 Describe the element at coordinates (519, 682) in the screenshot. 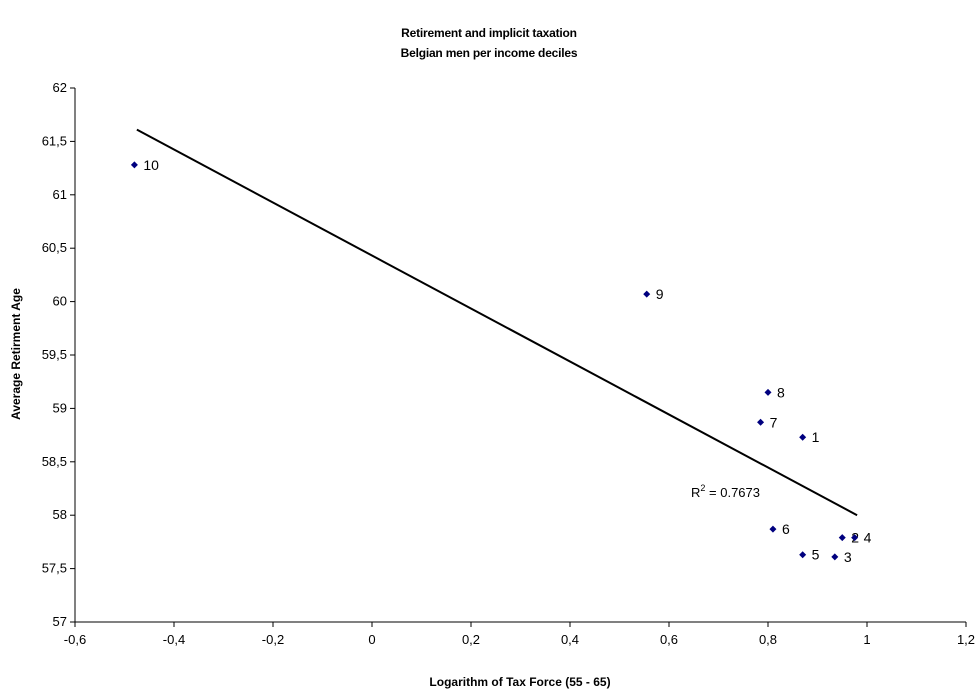

I see `x-axis-title: Logarithm of Tax Force (55 - 65)` at that location.